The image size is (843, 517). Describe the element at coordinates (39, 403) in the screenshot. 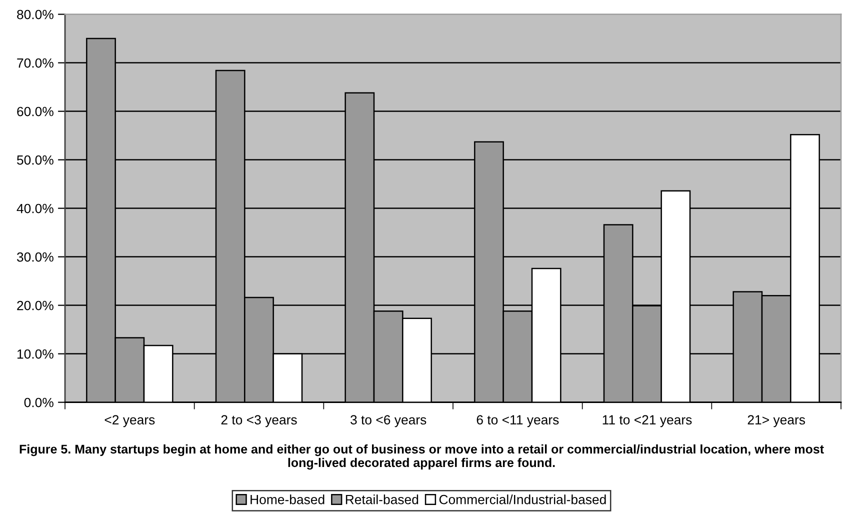

I see `y-tick-label: 0.0%` at that location.